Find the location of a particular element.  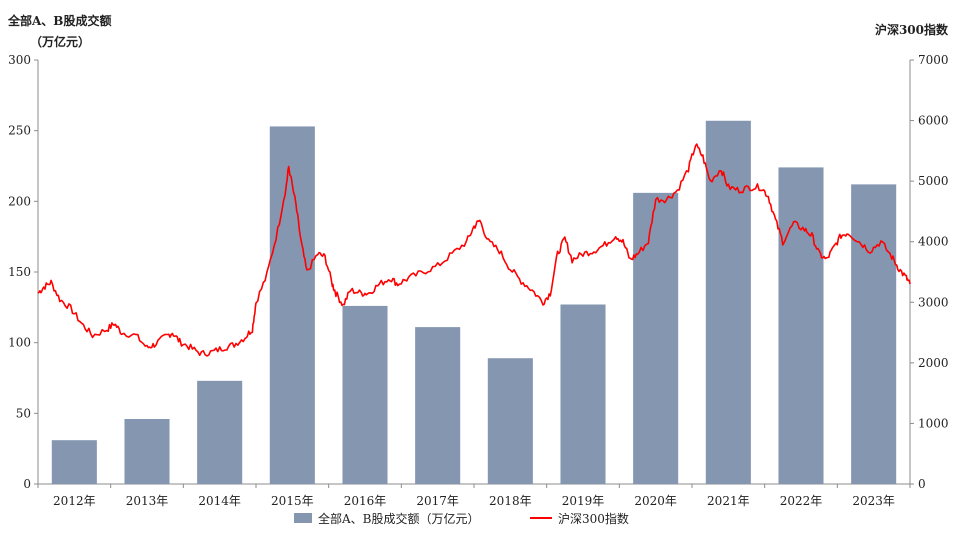

x-tick-label: 2012年 is located at coordinates (74, 501).